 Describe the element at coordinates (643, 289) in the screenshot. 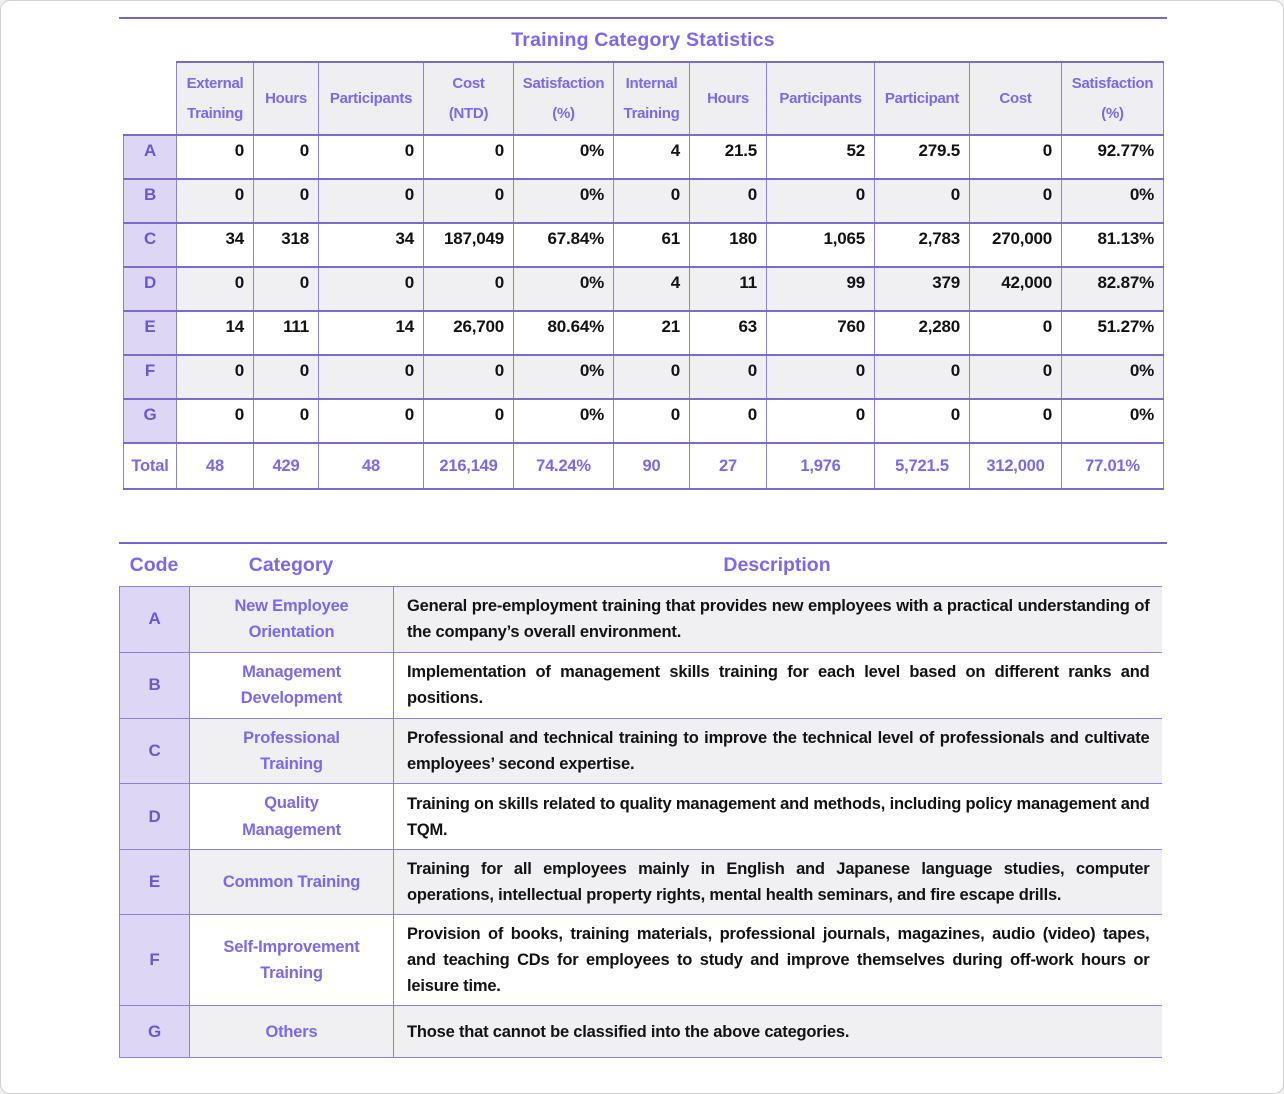

I see `stats-row: D 0 0 0 0 0% 4 11 99 379 42,000 82.87%` at that location.